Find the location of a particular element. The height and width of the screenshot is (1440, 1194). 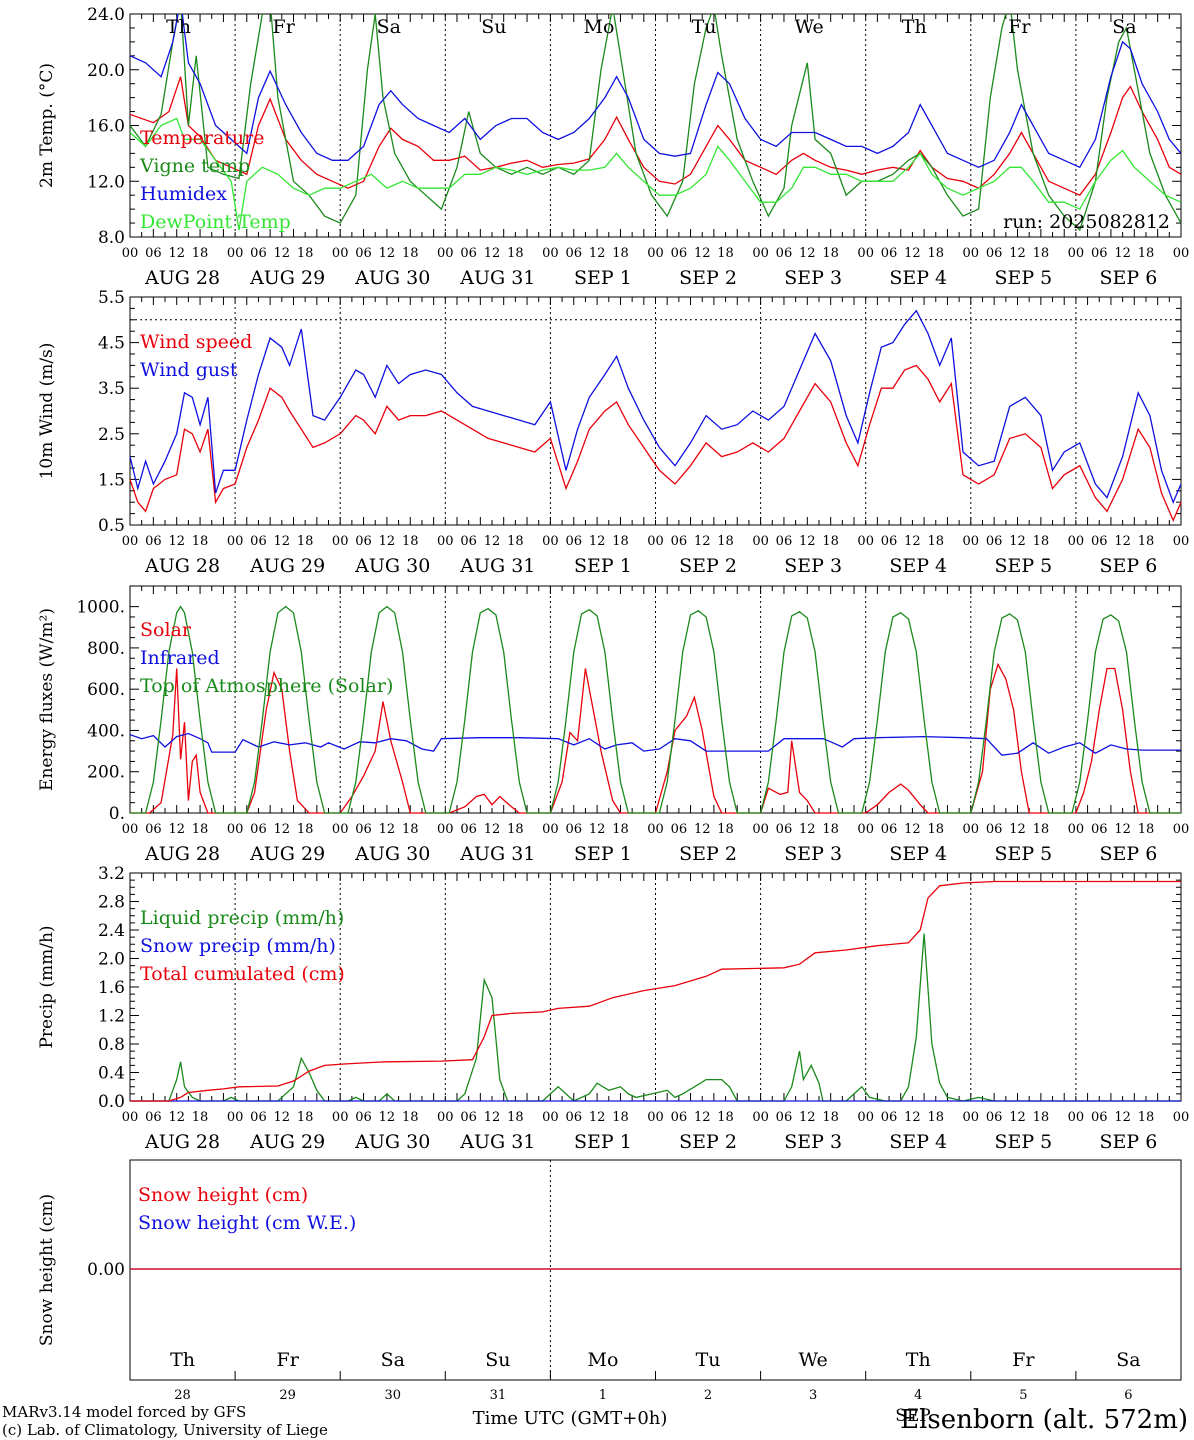

legend-entry: Liquid precip (mm/h) is located at coordinates (242, 918).